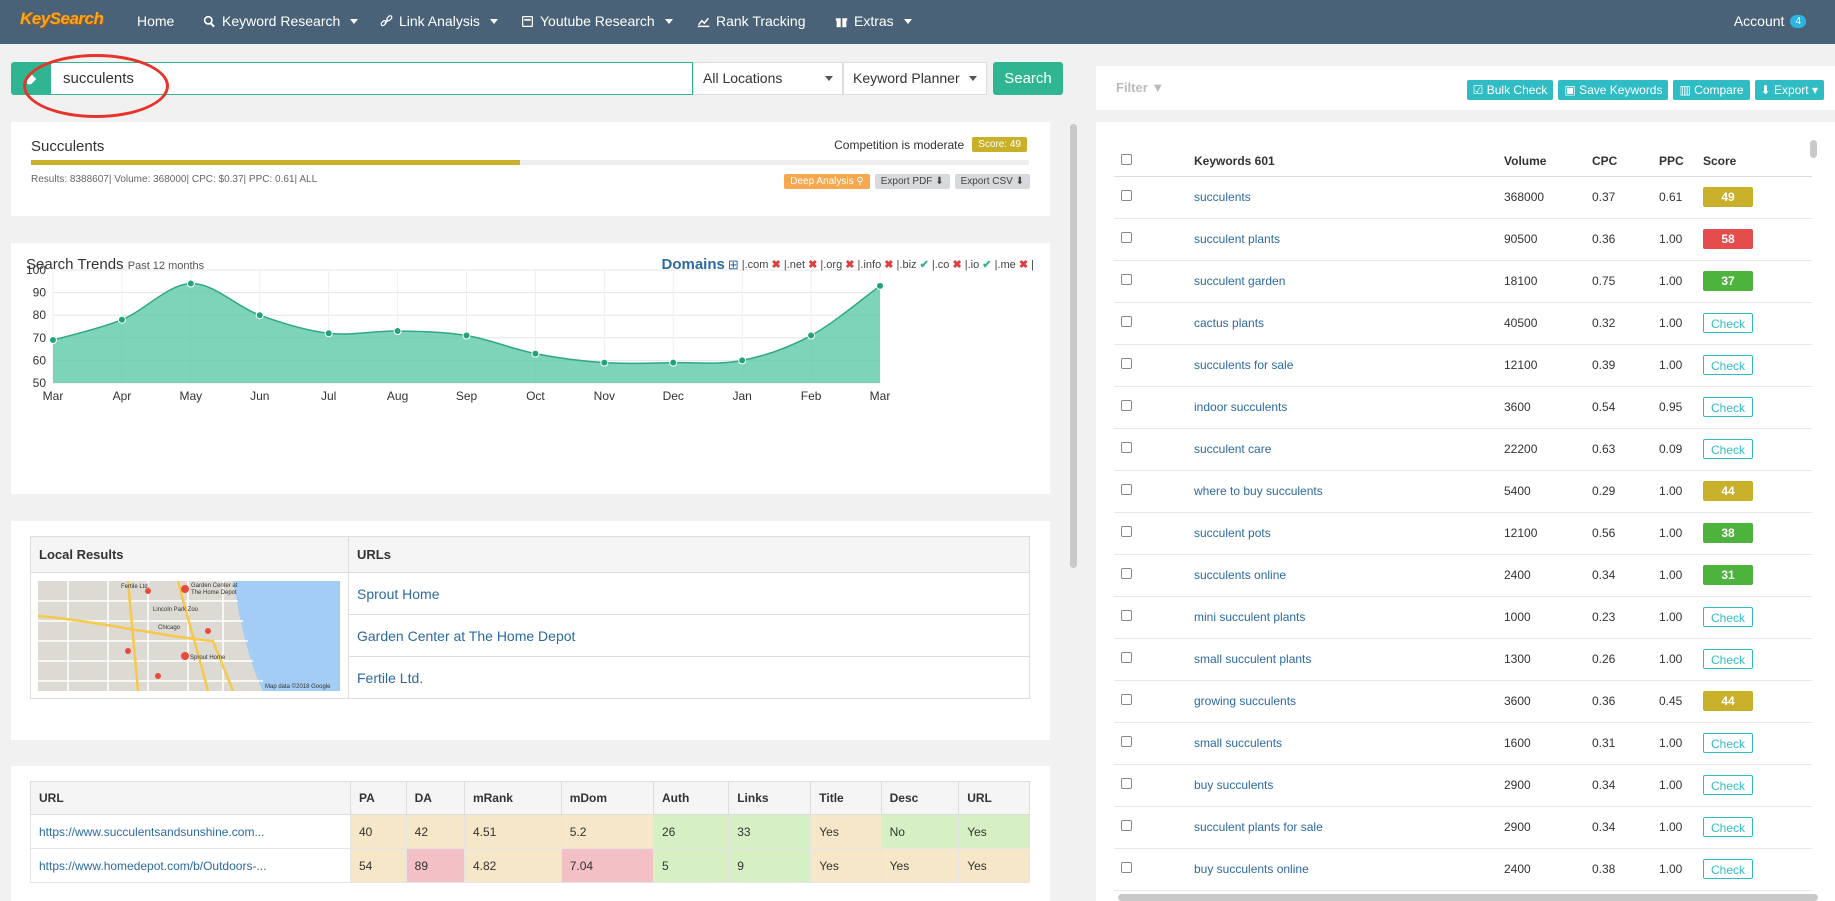 This screenshot has height=901, width=1835. Describe the element at coordinates (920, 798) in the screenshot. I see `serp-col-desc: Desc` at that location.